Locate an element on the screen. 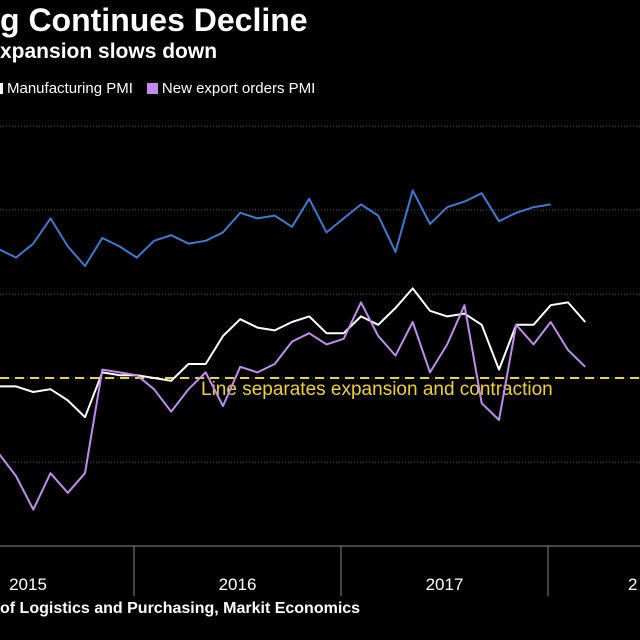  legend-label-export: New export orders PMI is located at coordinates (238, 88).